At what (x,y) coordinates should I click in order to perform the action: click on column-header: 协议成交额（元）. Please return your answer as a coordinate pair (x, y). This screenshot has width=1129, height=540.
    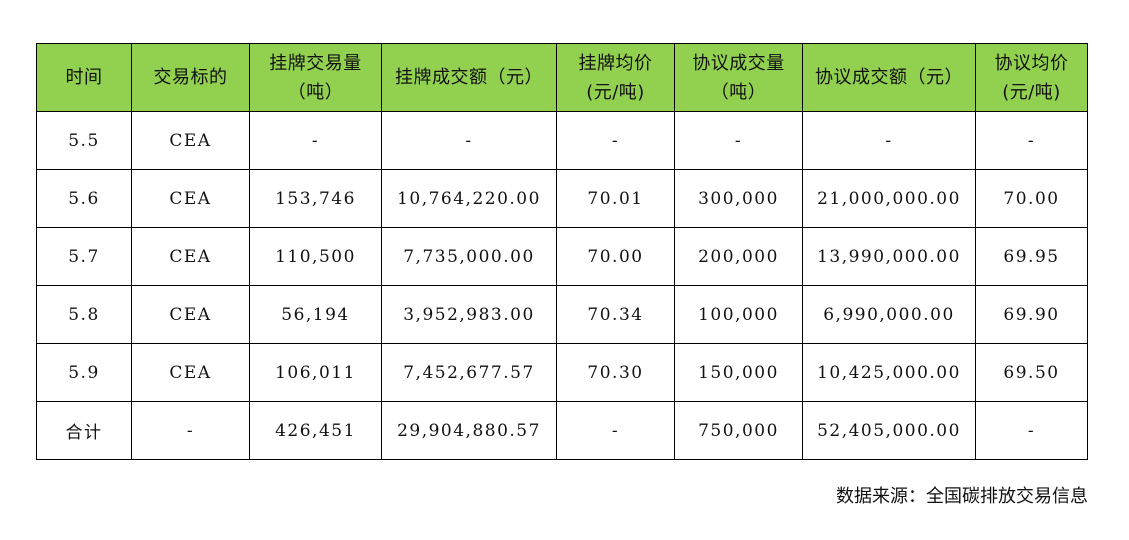
    Looking at the image, I should click on (889, 77).